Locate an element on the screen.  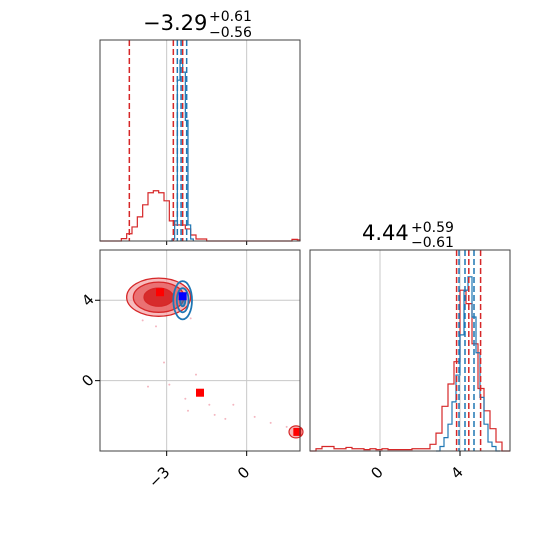
histogram-param2-red-series is located at coordinates (410, 370).